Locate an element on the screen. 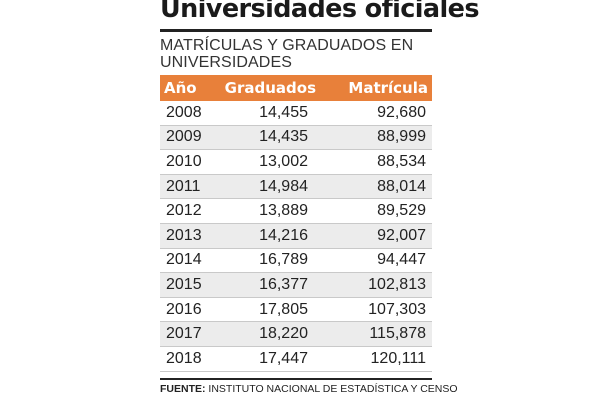 This screenshot has height=400, width=591. table-row: 2014 16,789 94,447 is located at coordinates (296, 261).